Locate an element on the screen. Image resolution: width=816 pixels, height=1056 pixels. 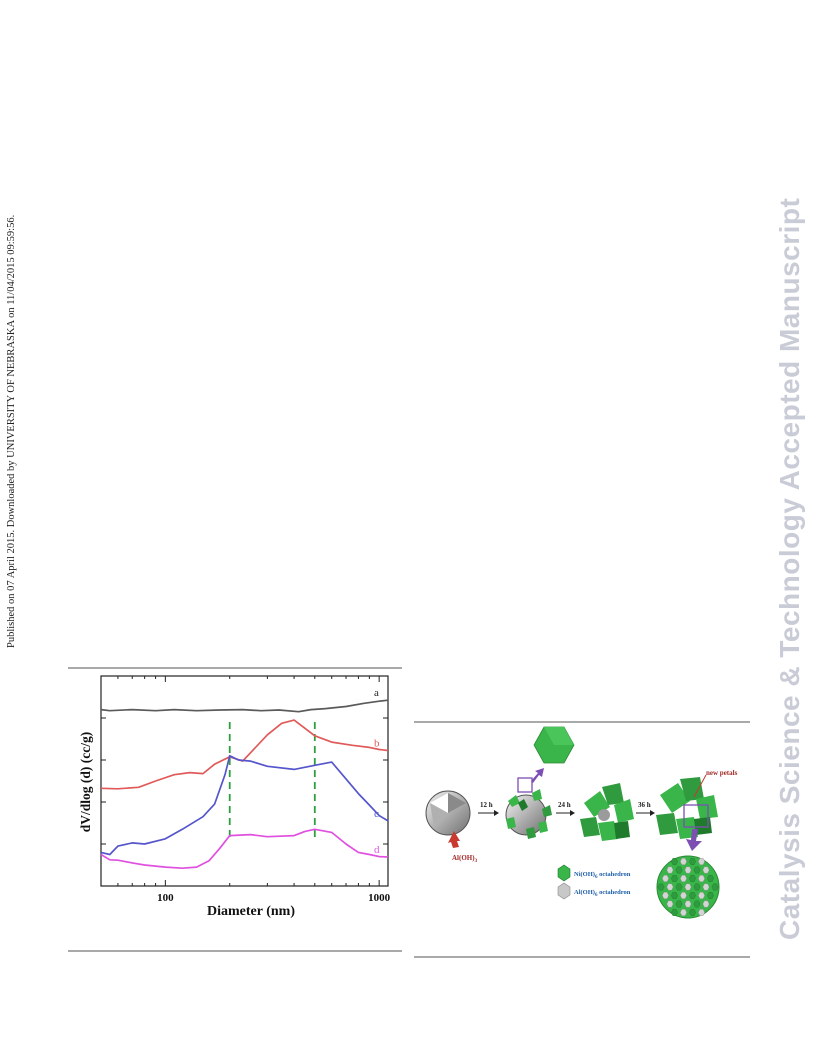
down-arrow-icon is located at coordinates (694, 840).